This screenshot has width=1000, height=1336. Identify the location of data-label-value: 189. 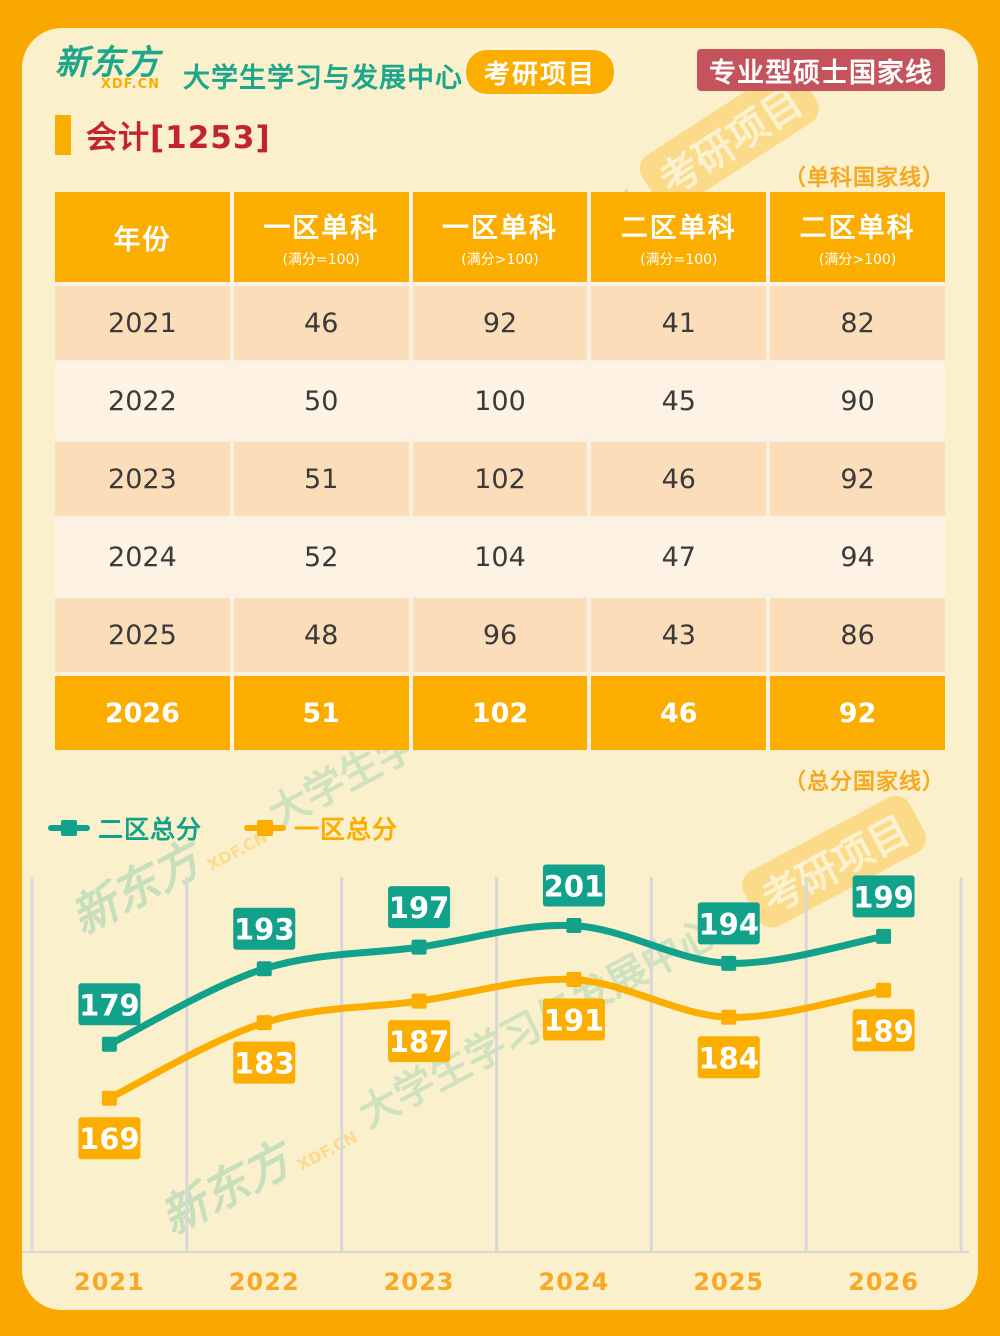
(883, 1031).